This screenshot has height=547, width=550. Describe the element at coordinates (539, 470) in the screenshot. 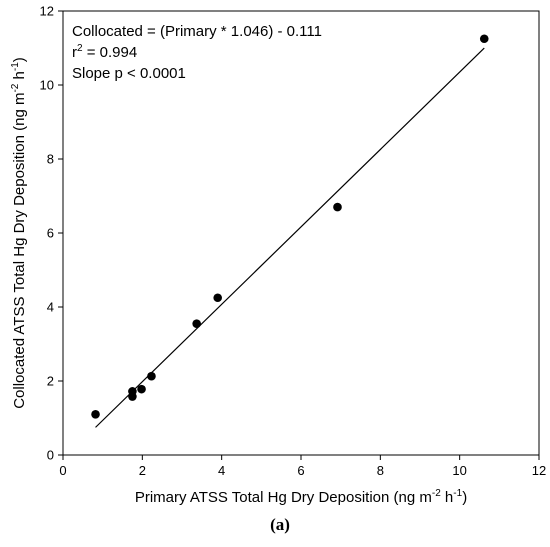

I see `x-tick-label: 12` at that location.